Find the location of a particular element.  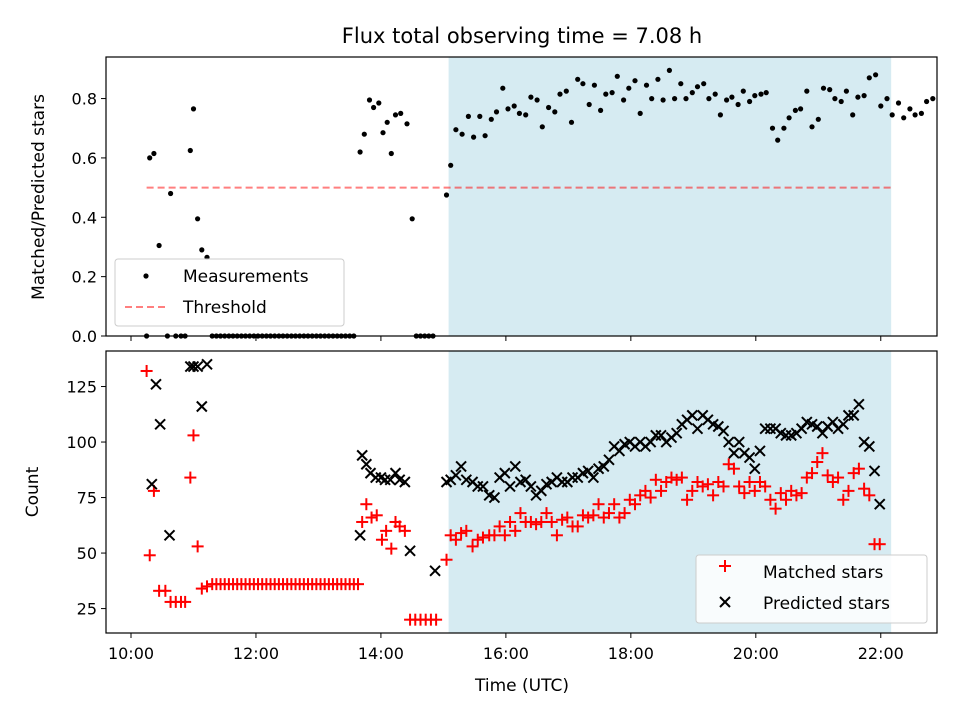

x-tick-label: 16:00 is located at coordinates (506, 653).